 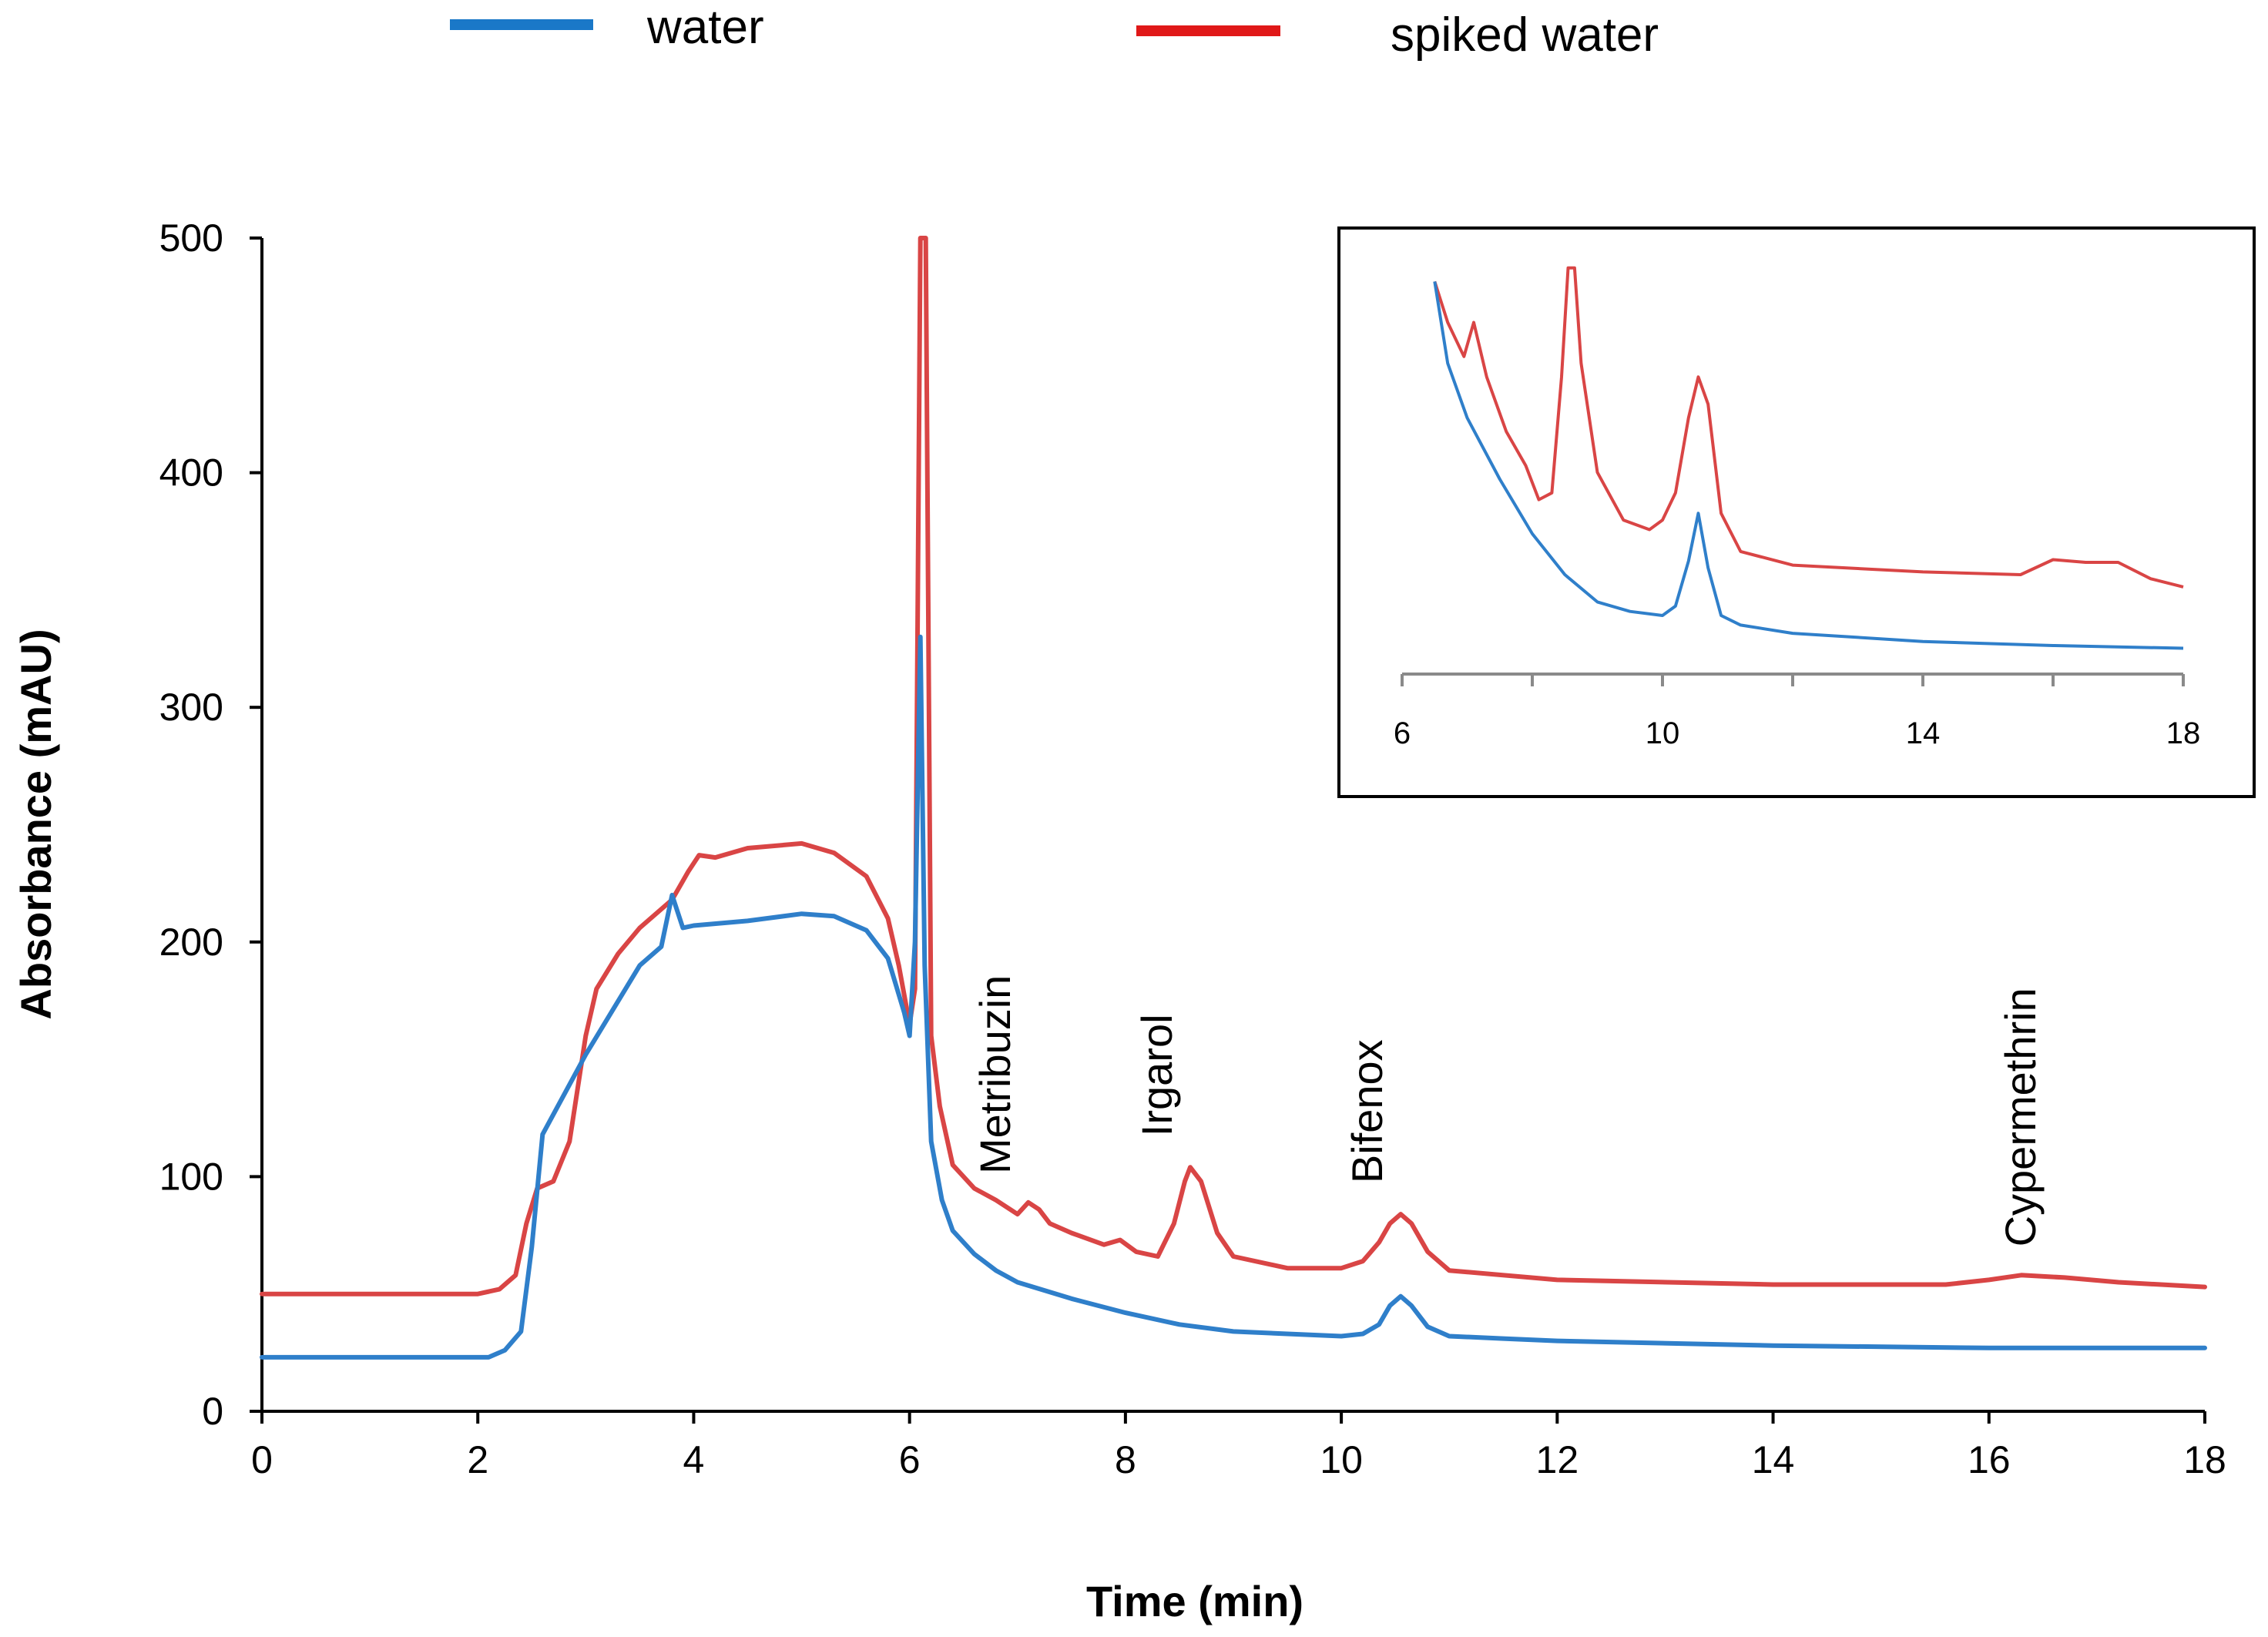 What do you see at coordinates (1402, 733) in the screenshot?
I see `inset-x-tick-label: 6` at bounding box center [1402, 733].